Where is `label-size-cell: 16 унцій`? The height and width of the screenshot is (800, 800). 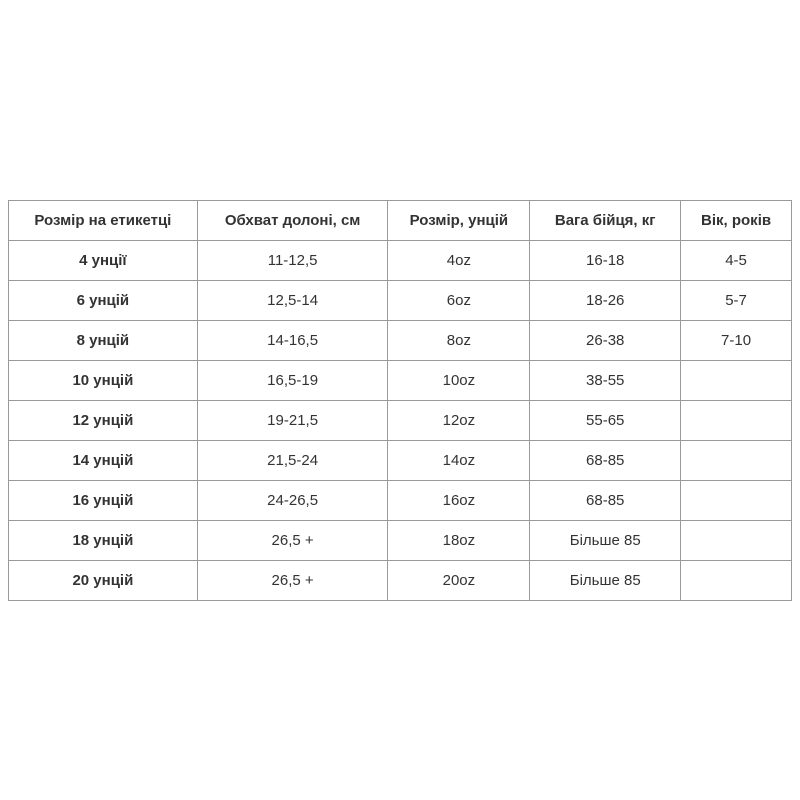 label-size-cell: 16 унцій is located at coordinates (103, 500).